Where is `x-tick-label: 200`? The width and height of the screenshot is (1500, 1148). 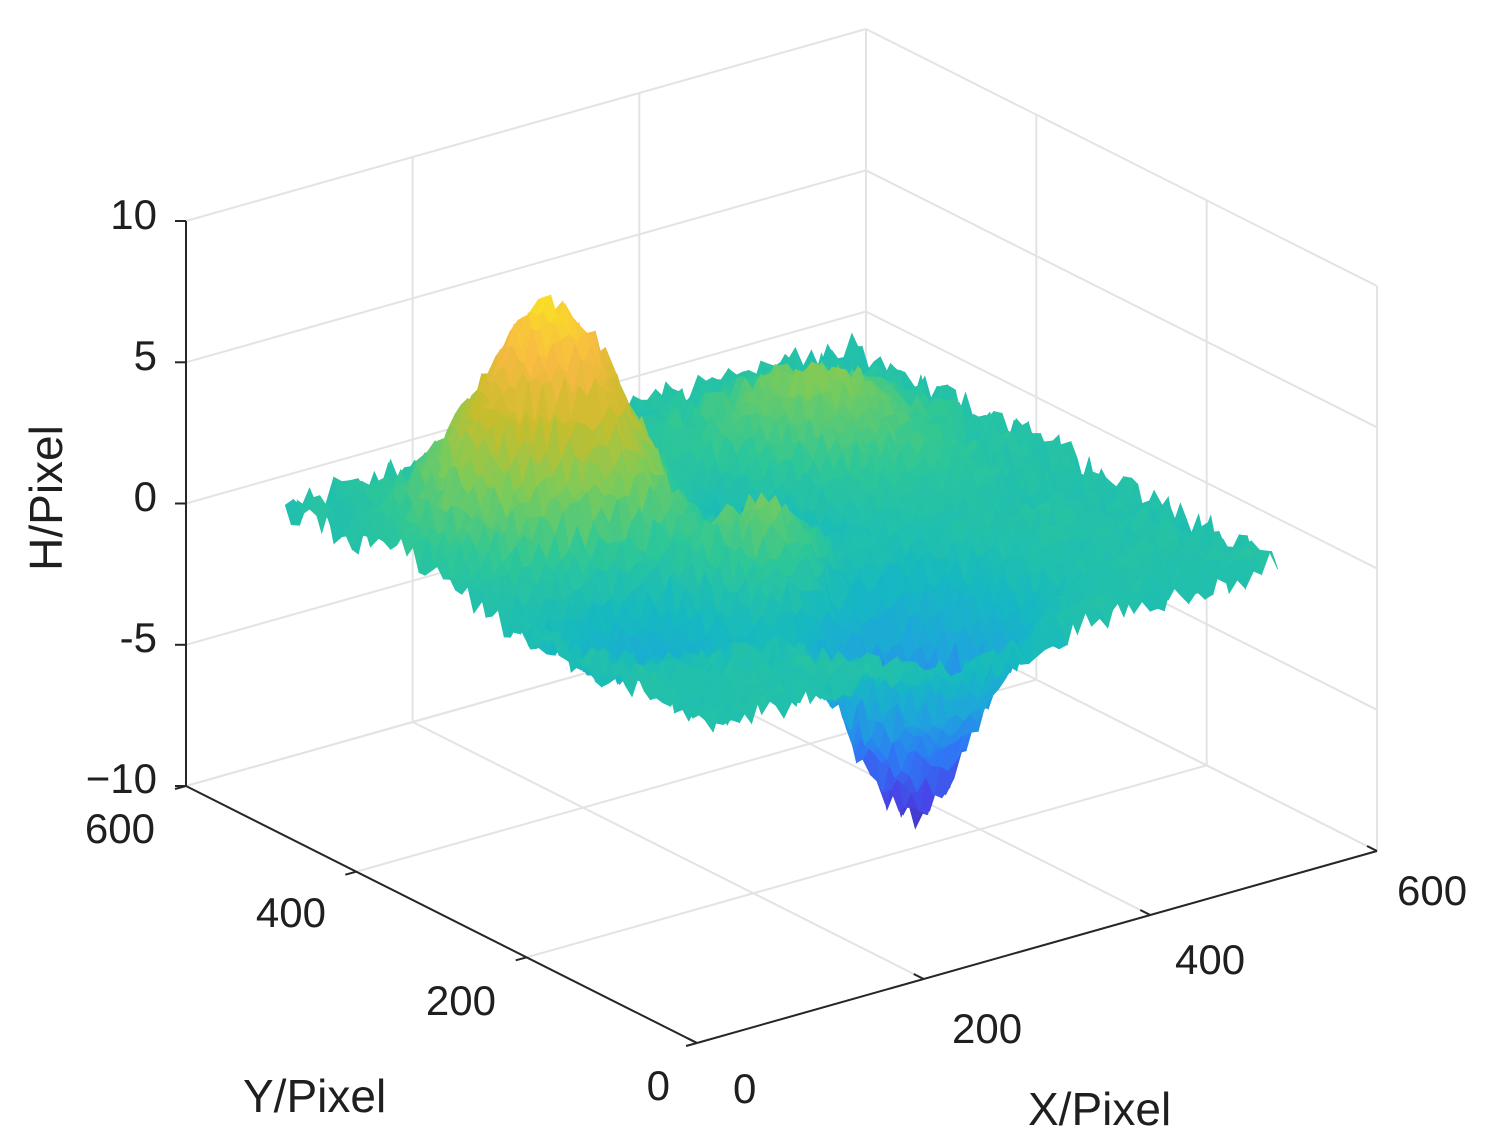 x-tick-label: 200 is located at coordinates (987, 1028).